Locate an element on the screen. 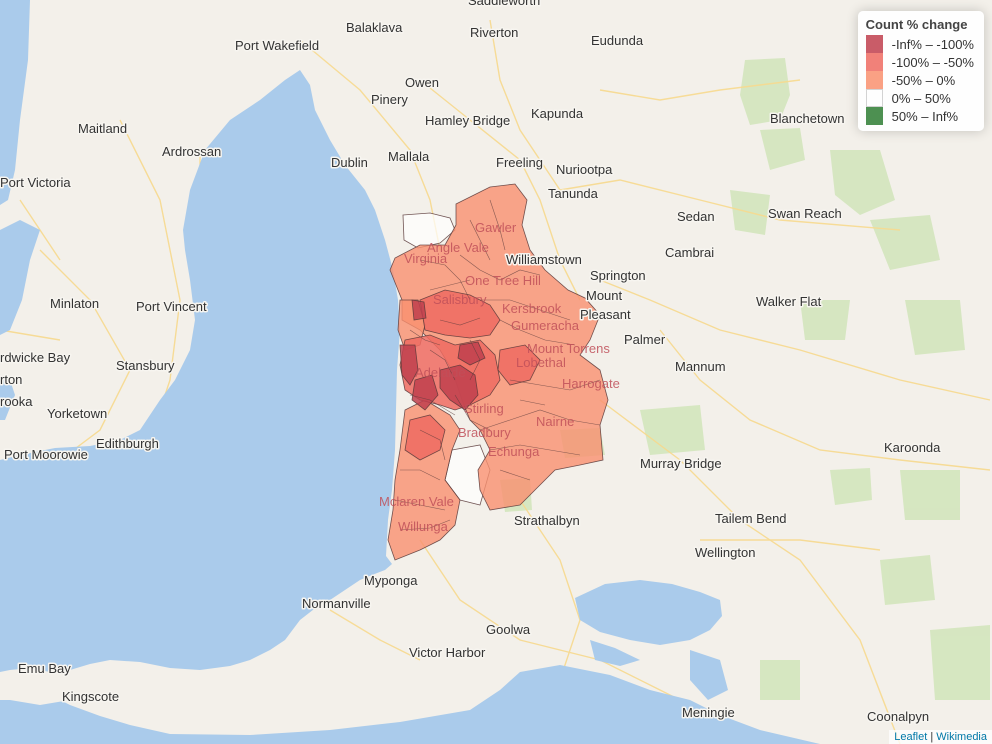  label-springton: Springton is located at coordinates (618, 275).